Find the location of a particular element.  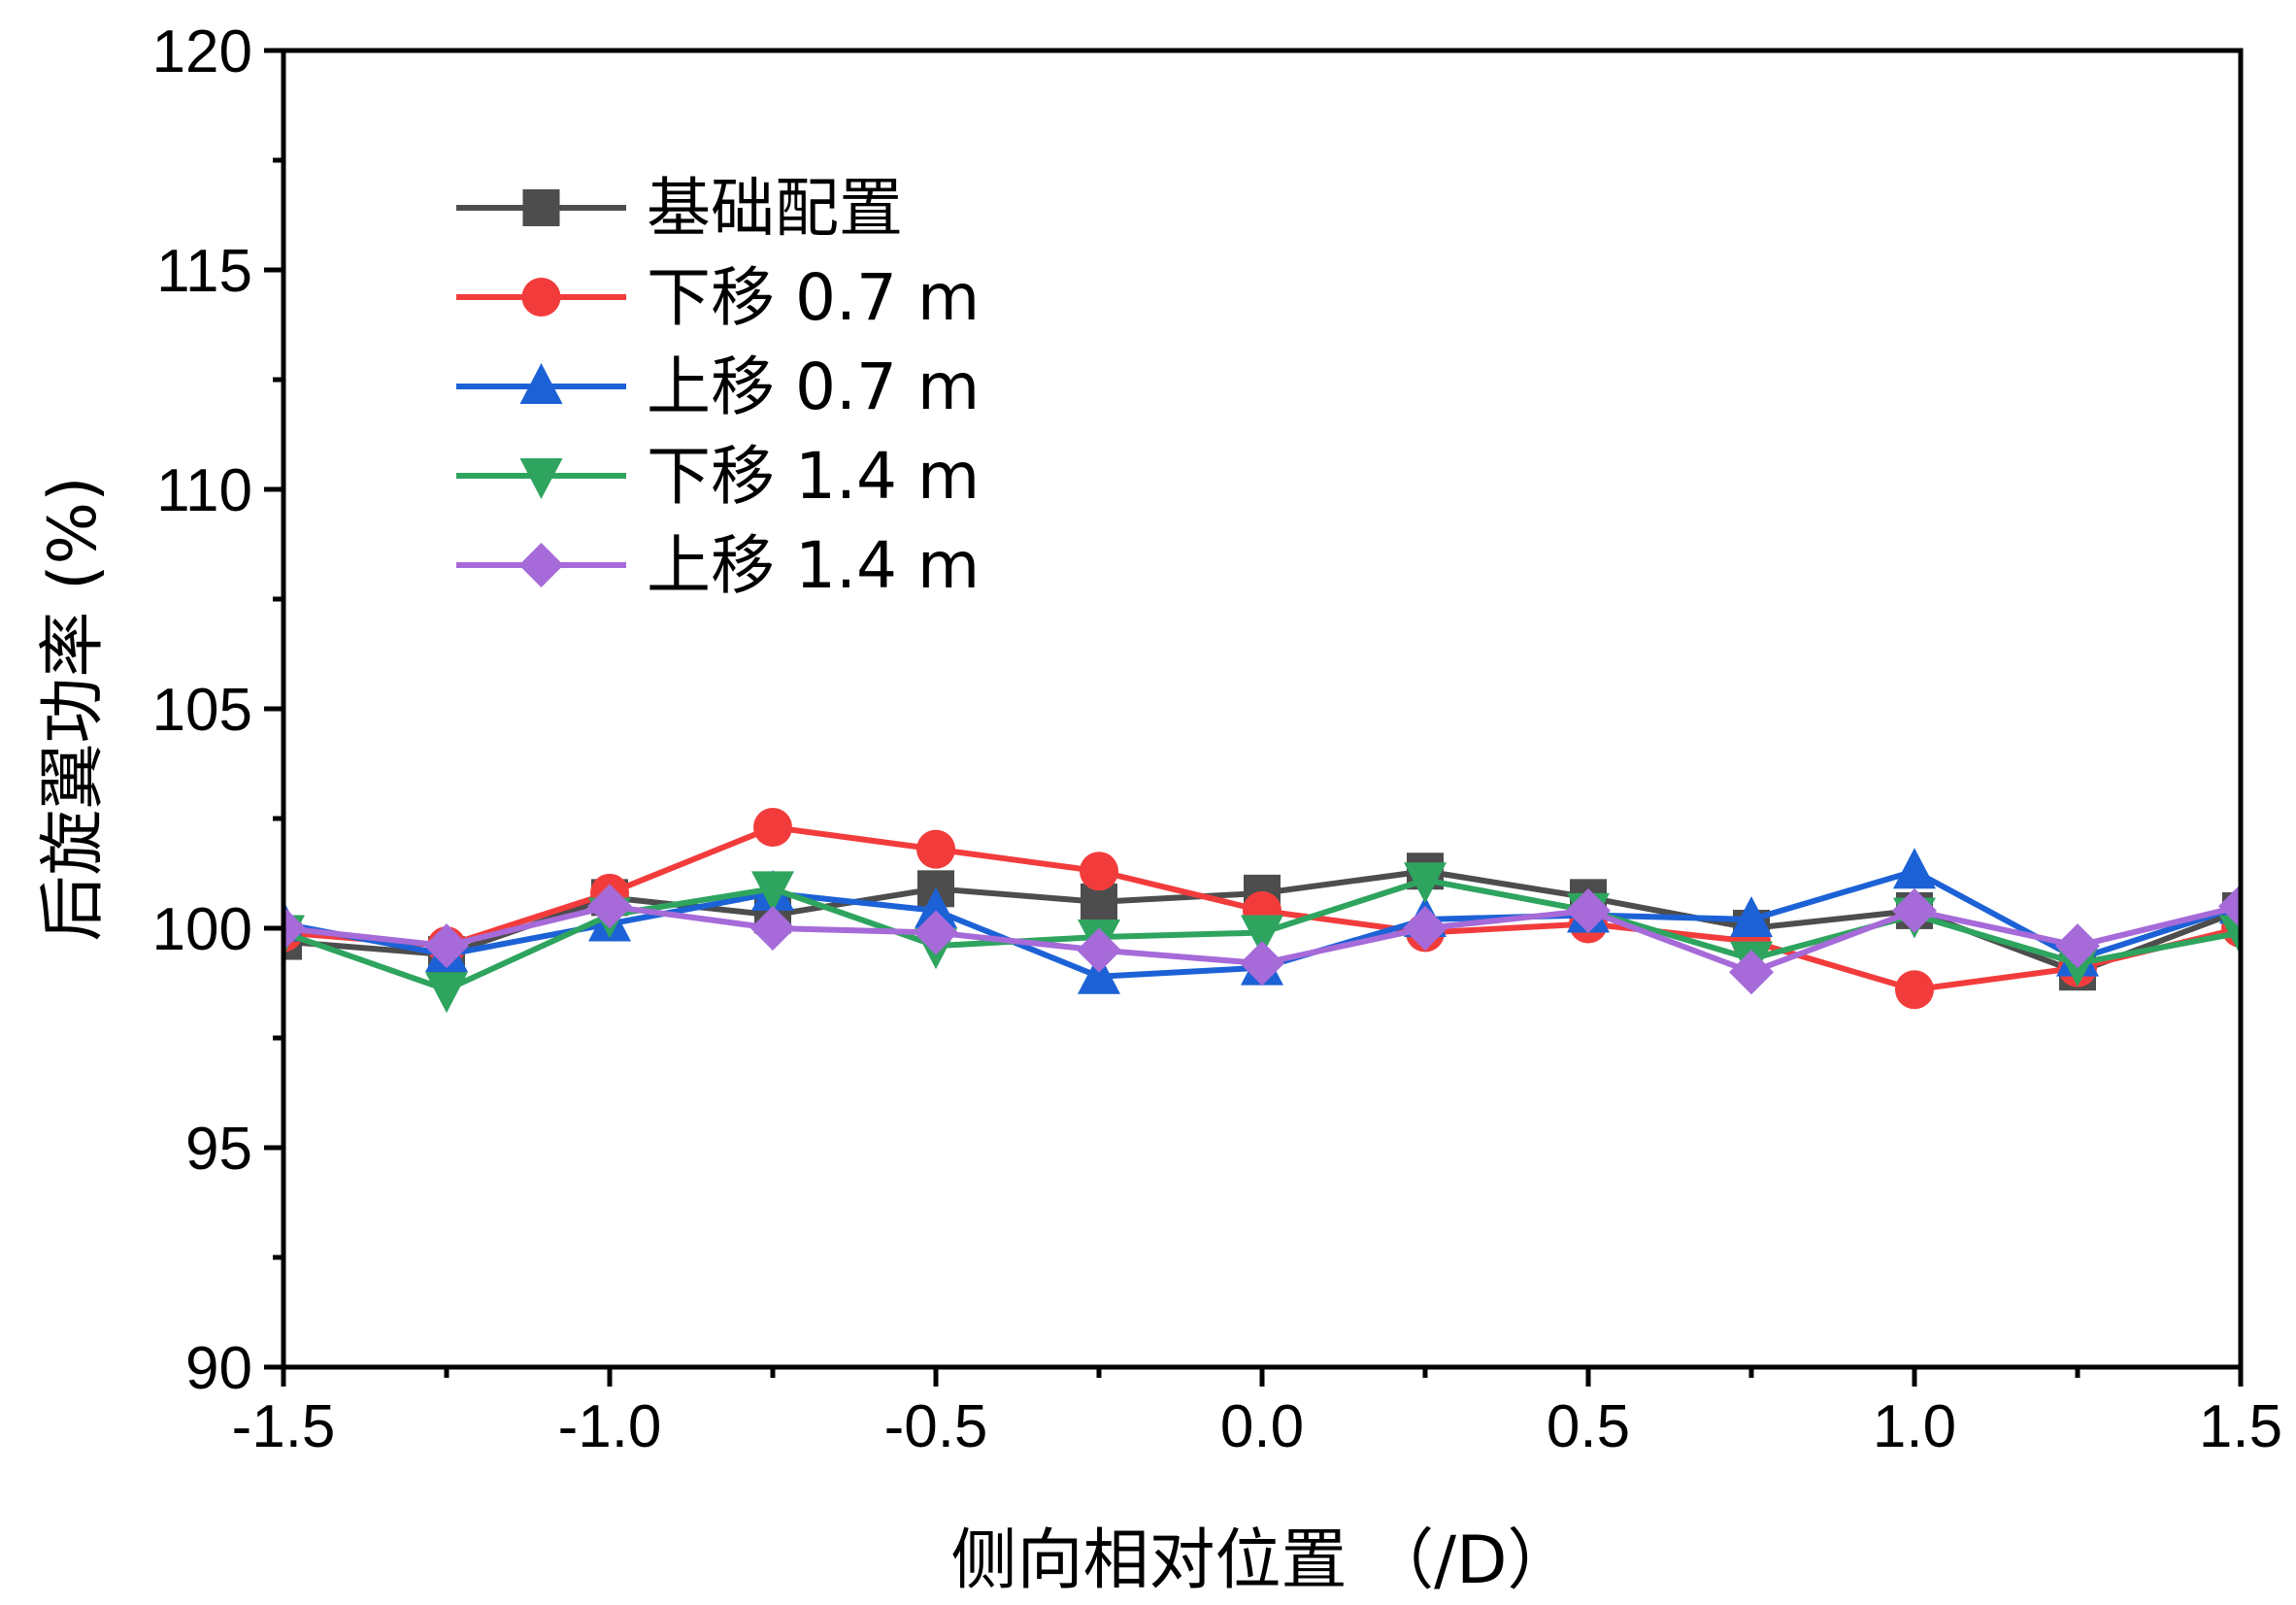

legend-item: 基础配置 is located at coordinates (679, 208).